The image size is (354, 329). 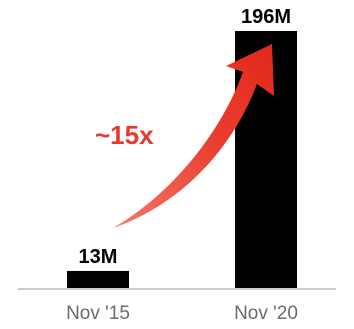 I want to click on growth-multiplier-label: ~15x, so click(x=124, y=135).